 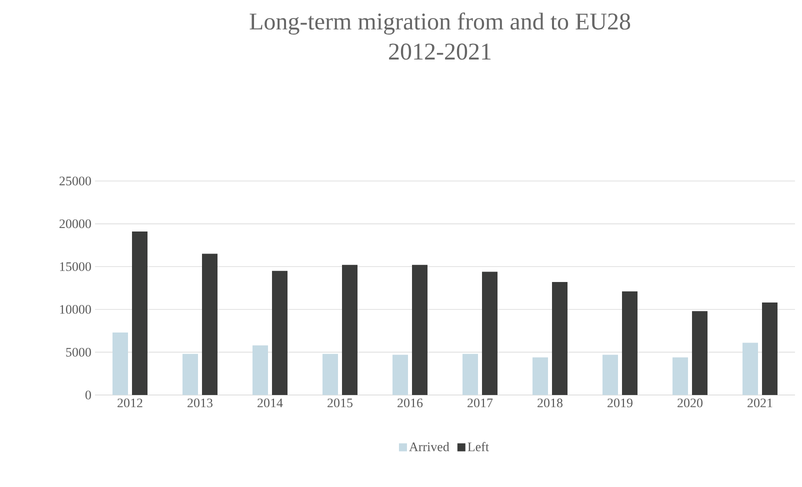 I want to click on y-tick-label: 10000, so click(x=75, y=309).